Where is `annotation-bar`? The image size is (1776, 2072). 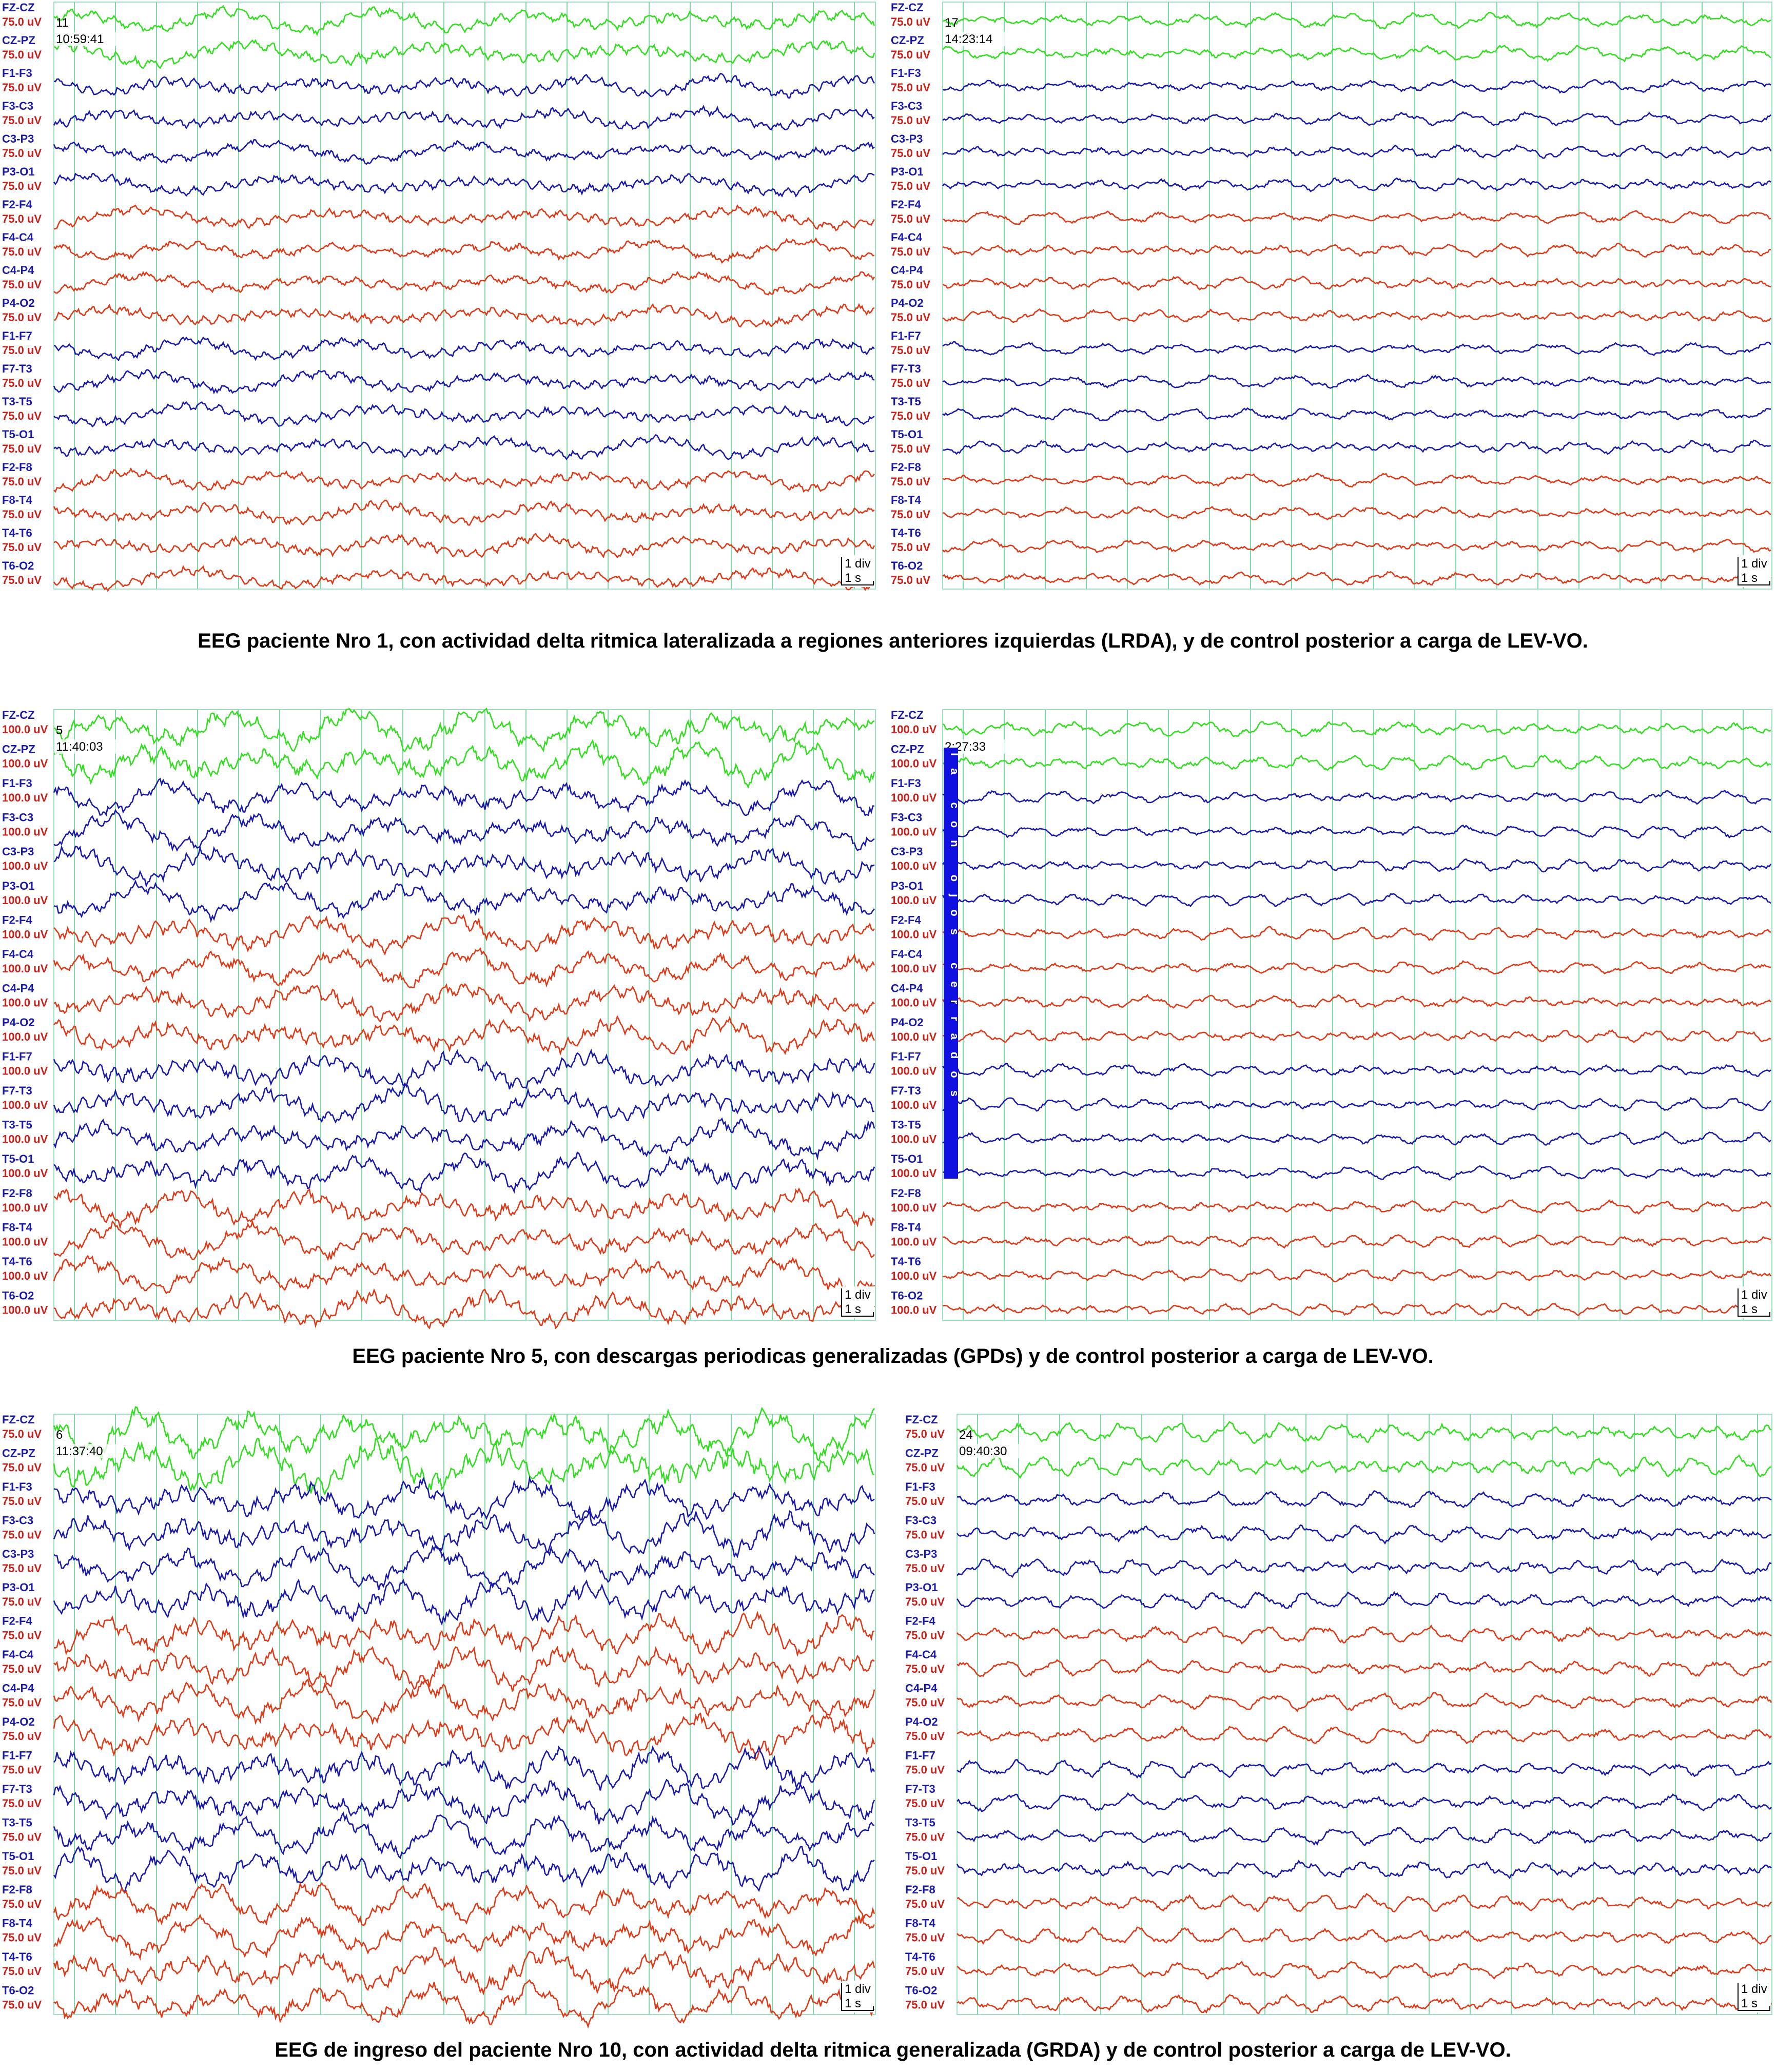 annotation-bar is located at coordinates (951, 963).